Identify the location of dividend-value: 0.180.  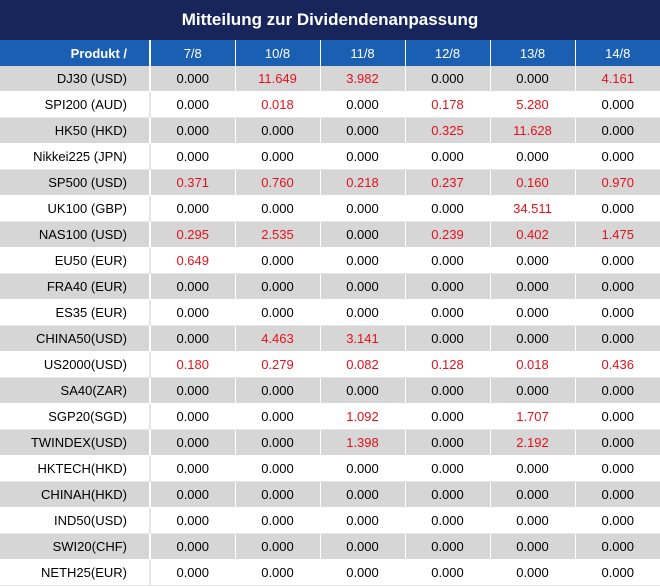
(193, 364).